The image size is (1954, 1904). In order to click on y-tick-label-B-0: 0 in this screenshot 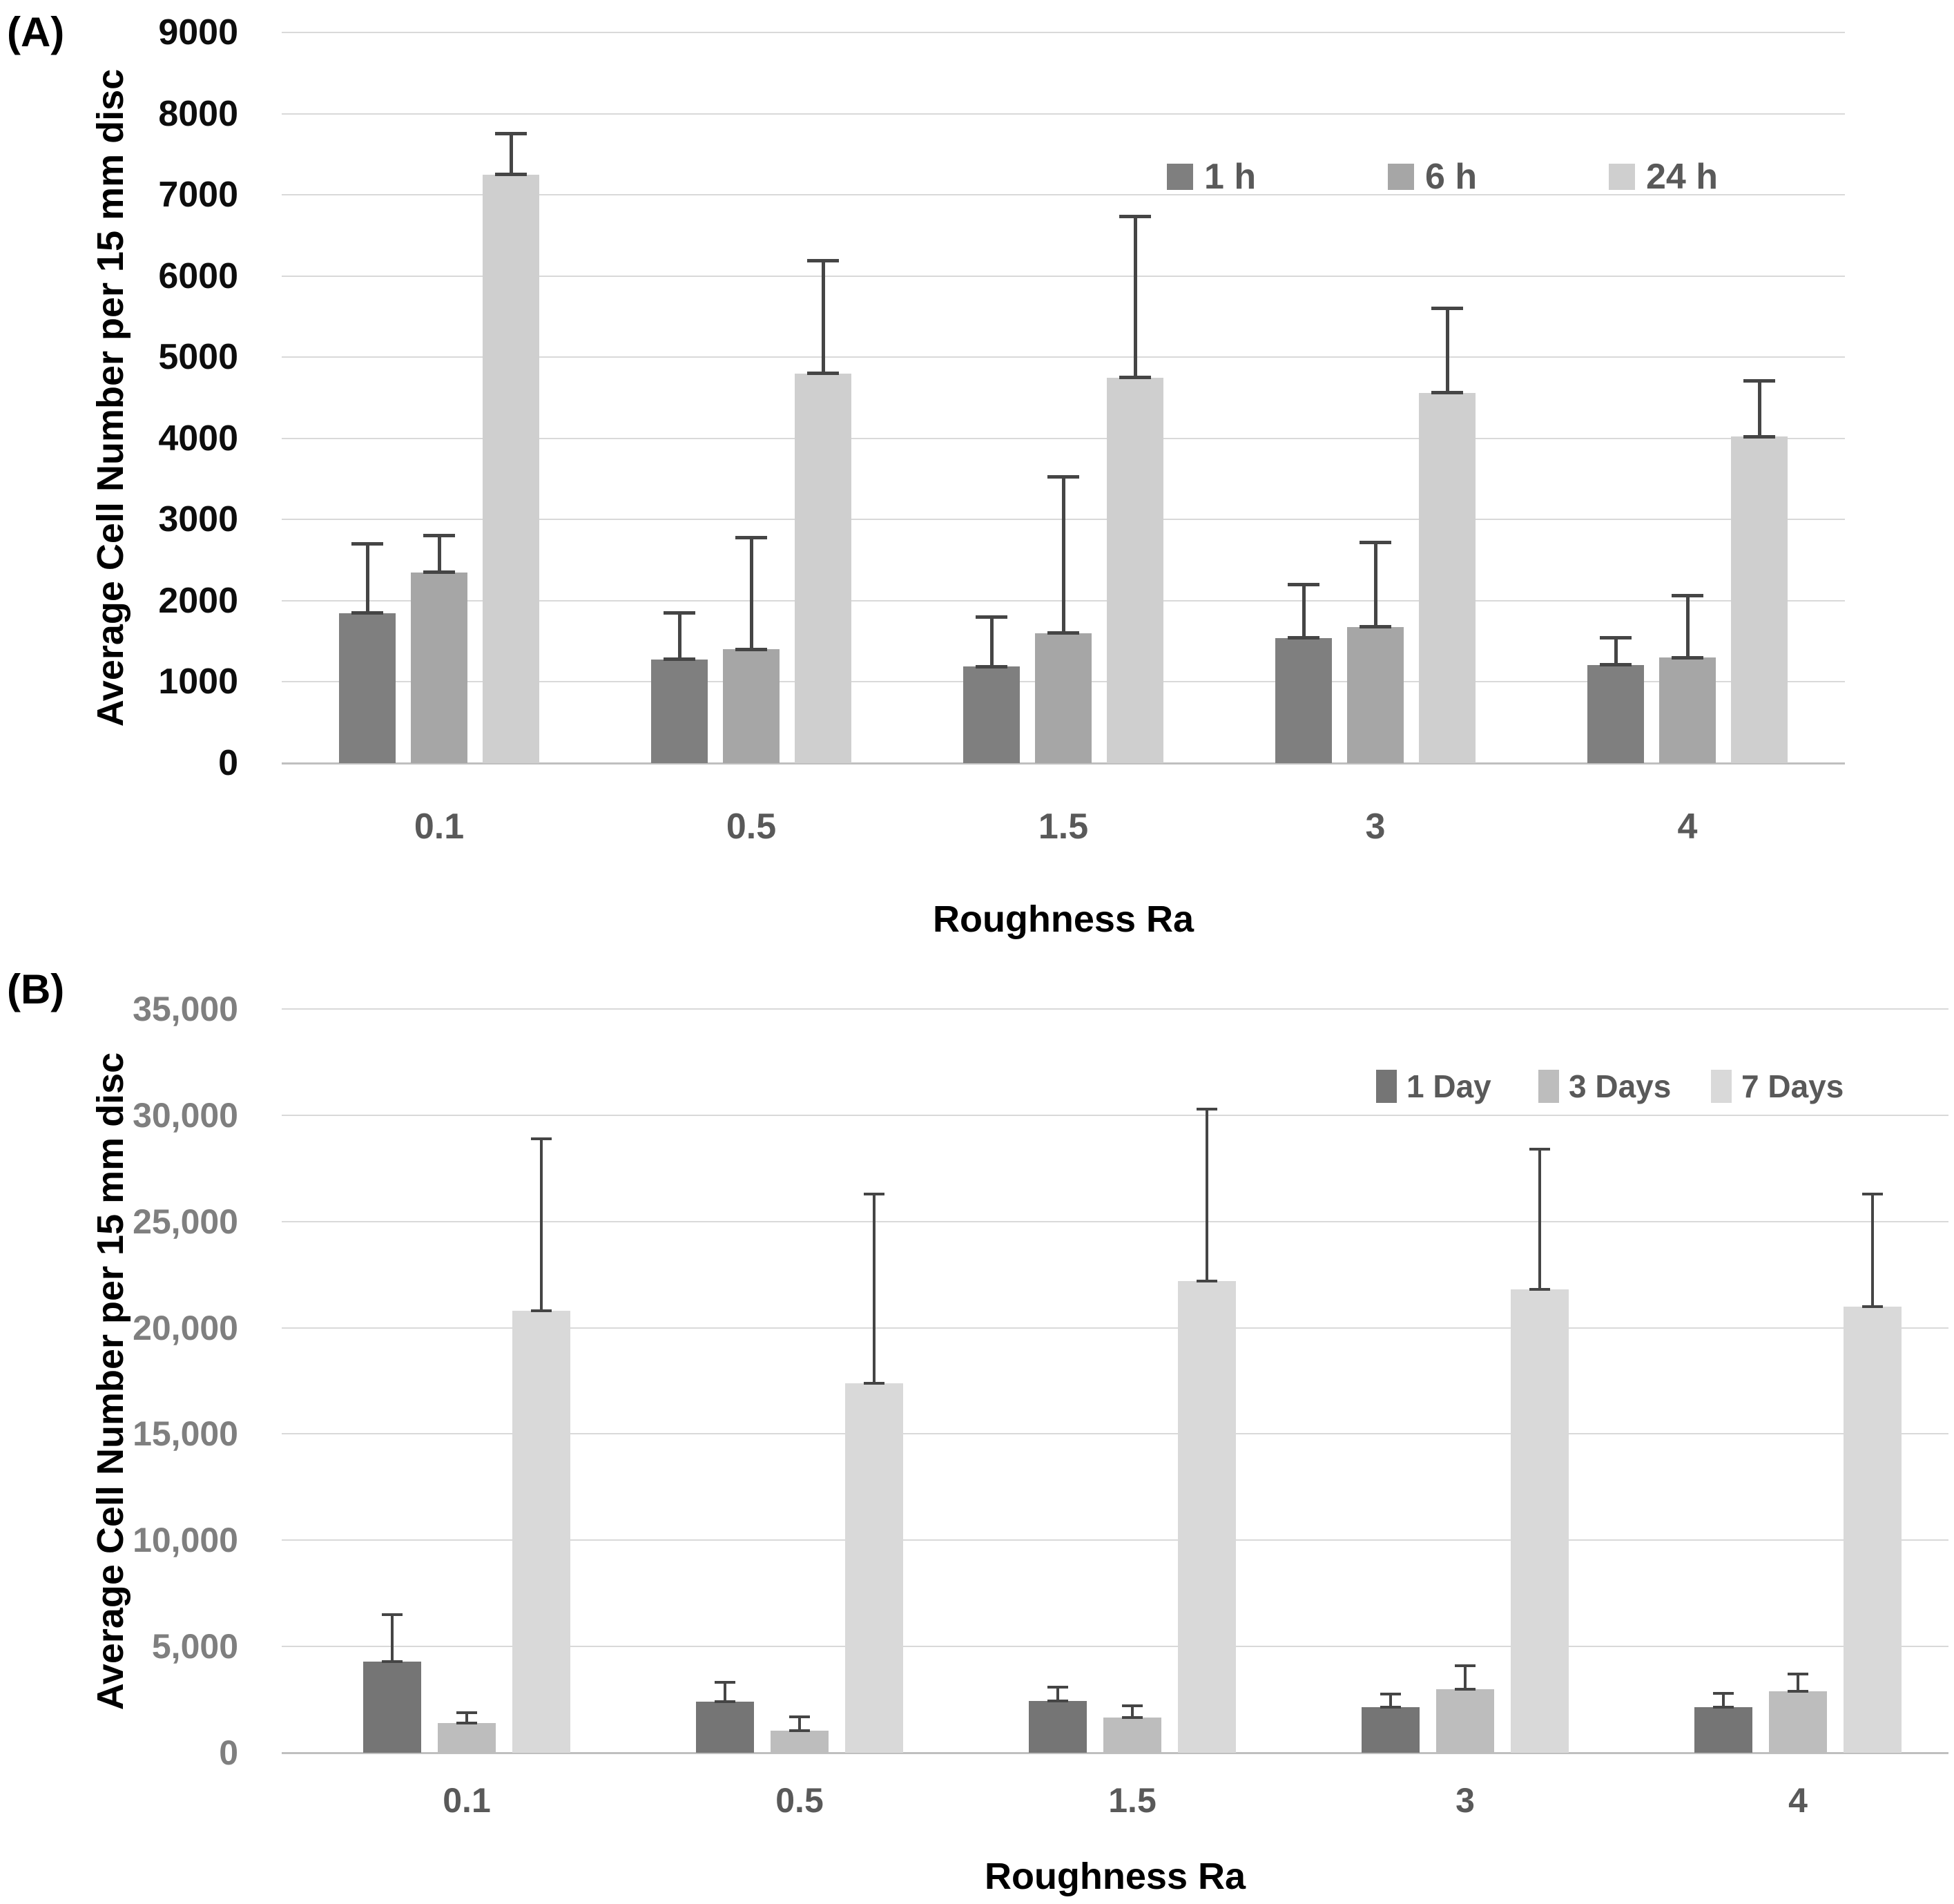, I will do `click(229, 1752)`.